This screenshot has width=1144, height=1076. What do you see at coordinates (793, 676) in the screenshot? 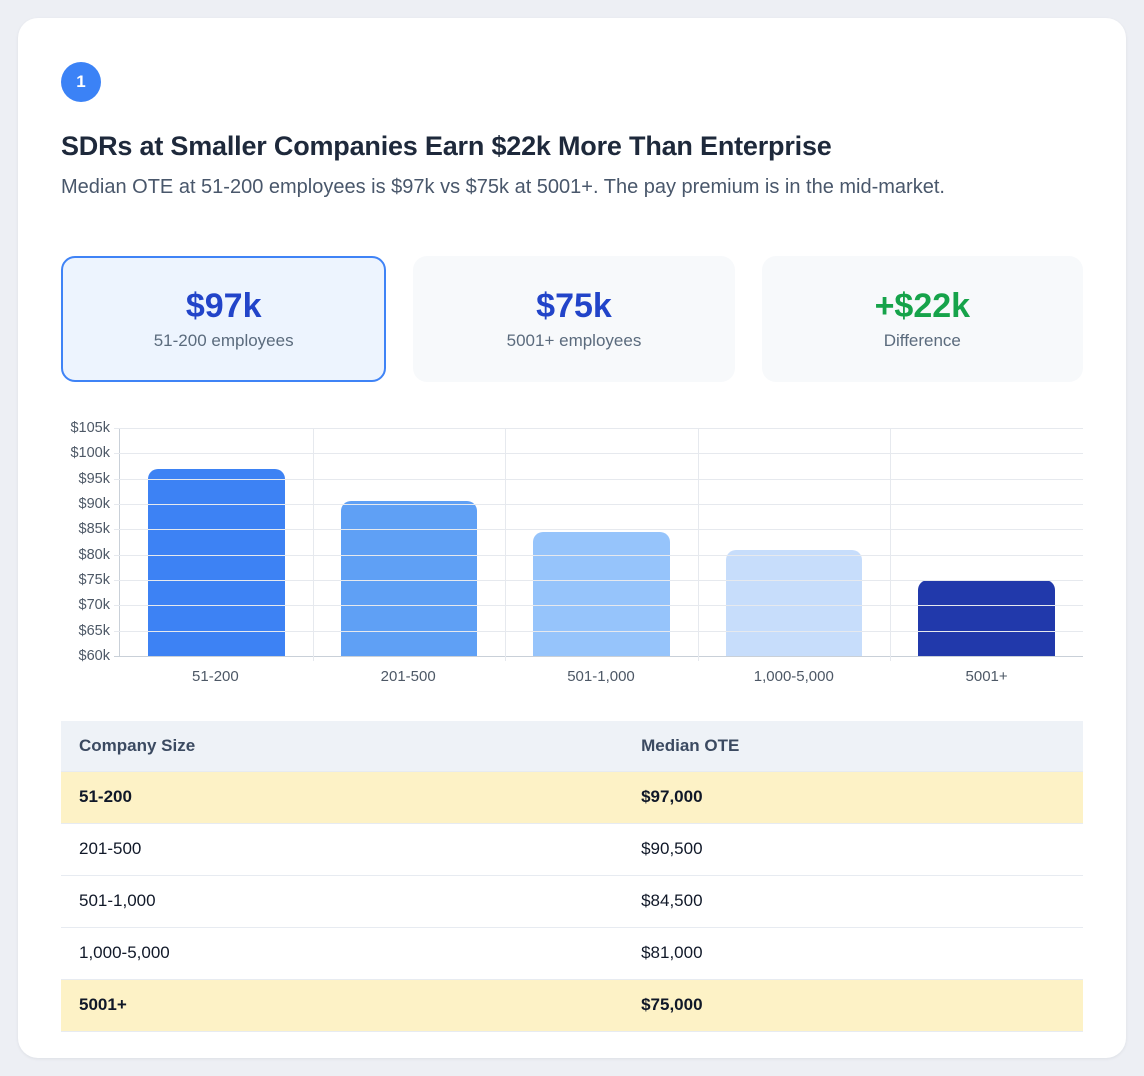
I see `x-tick-label: 1,000-5,000` at bounding box center [793, 676].